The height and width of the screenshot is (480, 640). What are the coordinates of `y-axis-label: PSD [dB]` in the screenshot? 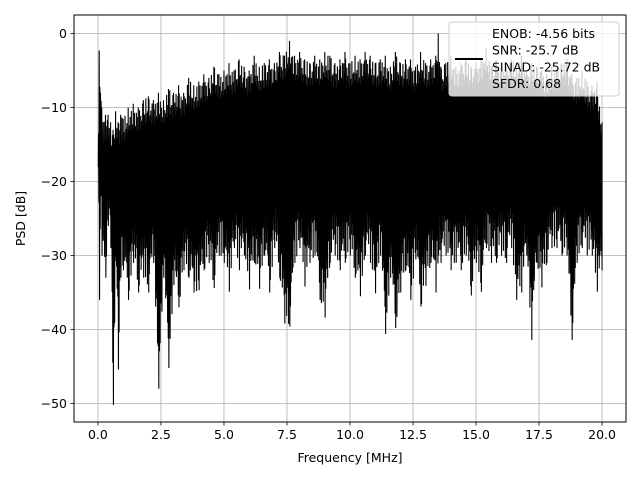 It's located at (20, 218).